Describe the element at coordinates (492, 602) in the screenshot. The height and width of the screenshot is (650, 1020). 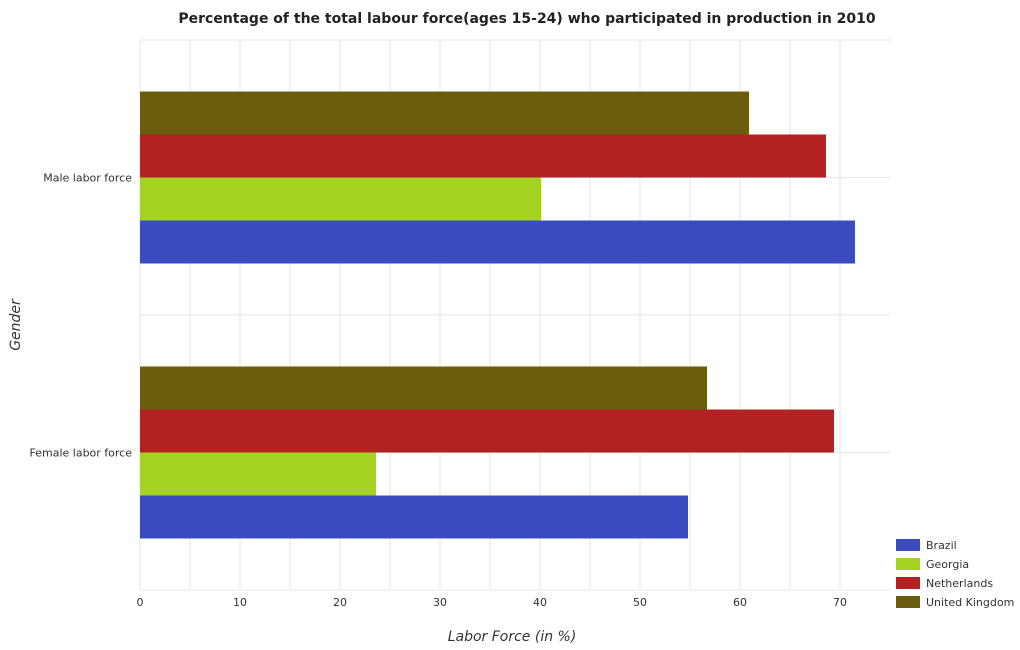
I see `x-tick-labels: 0 10 20 30 40 50 60 70` at that location.